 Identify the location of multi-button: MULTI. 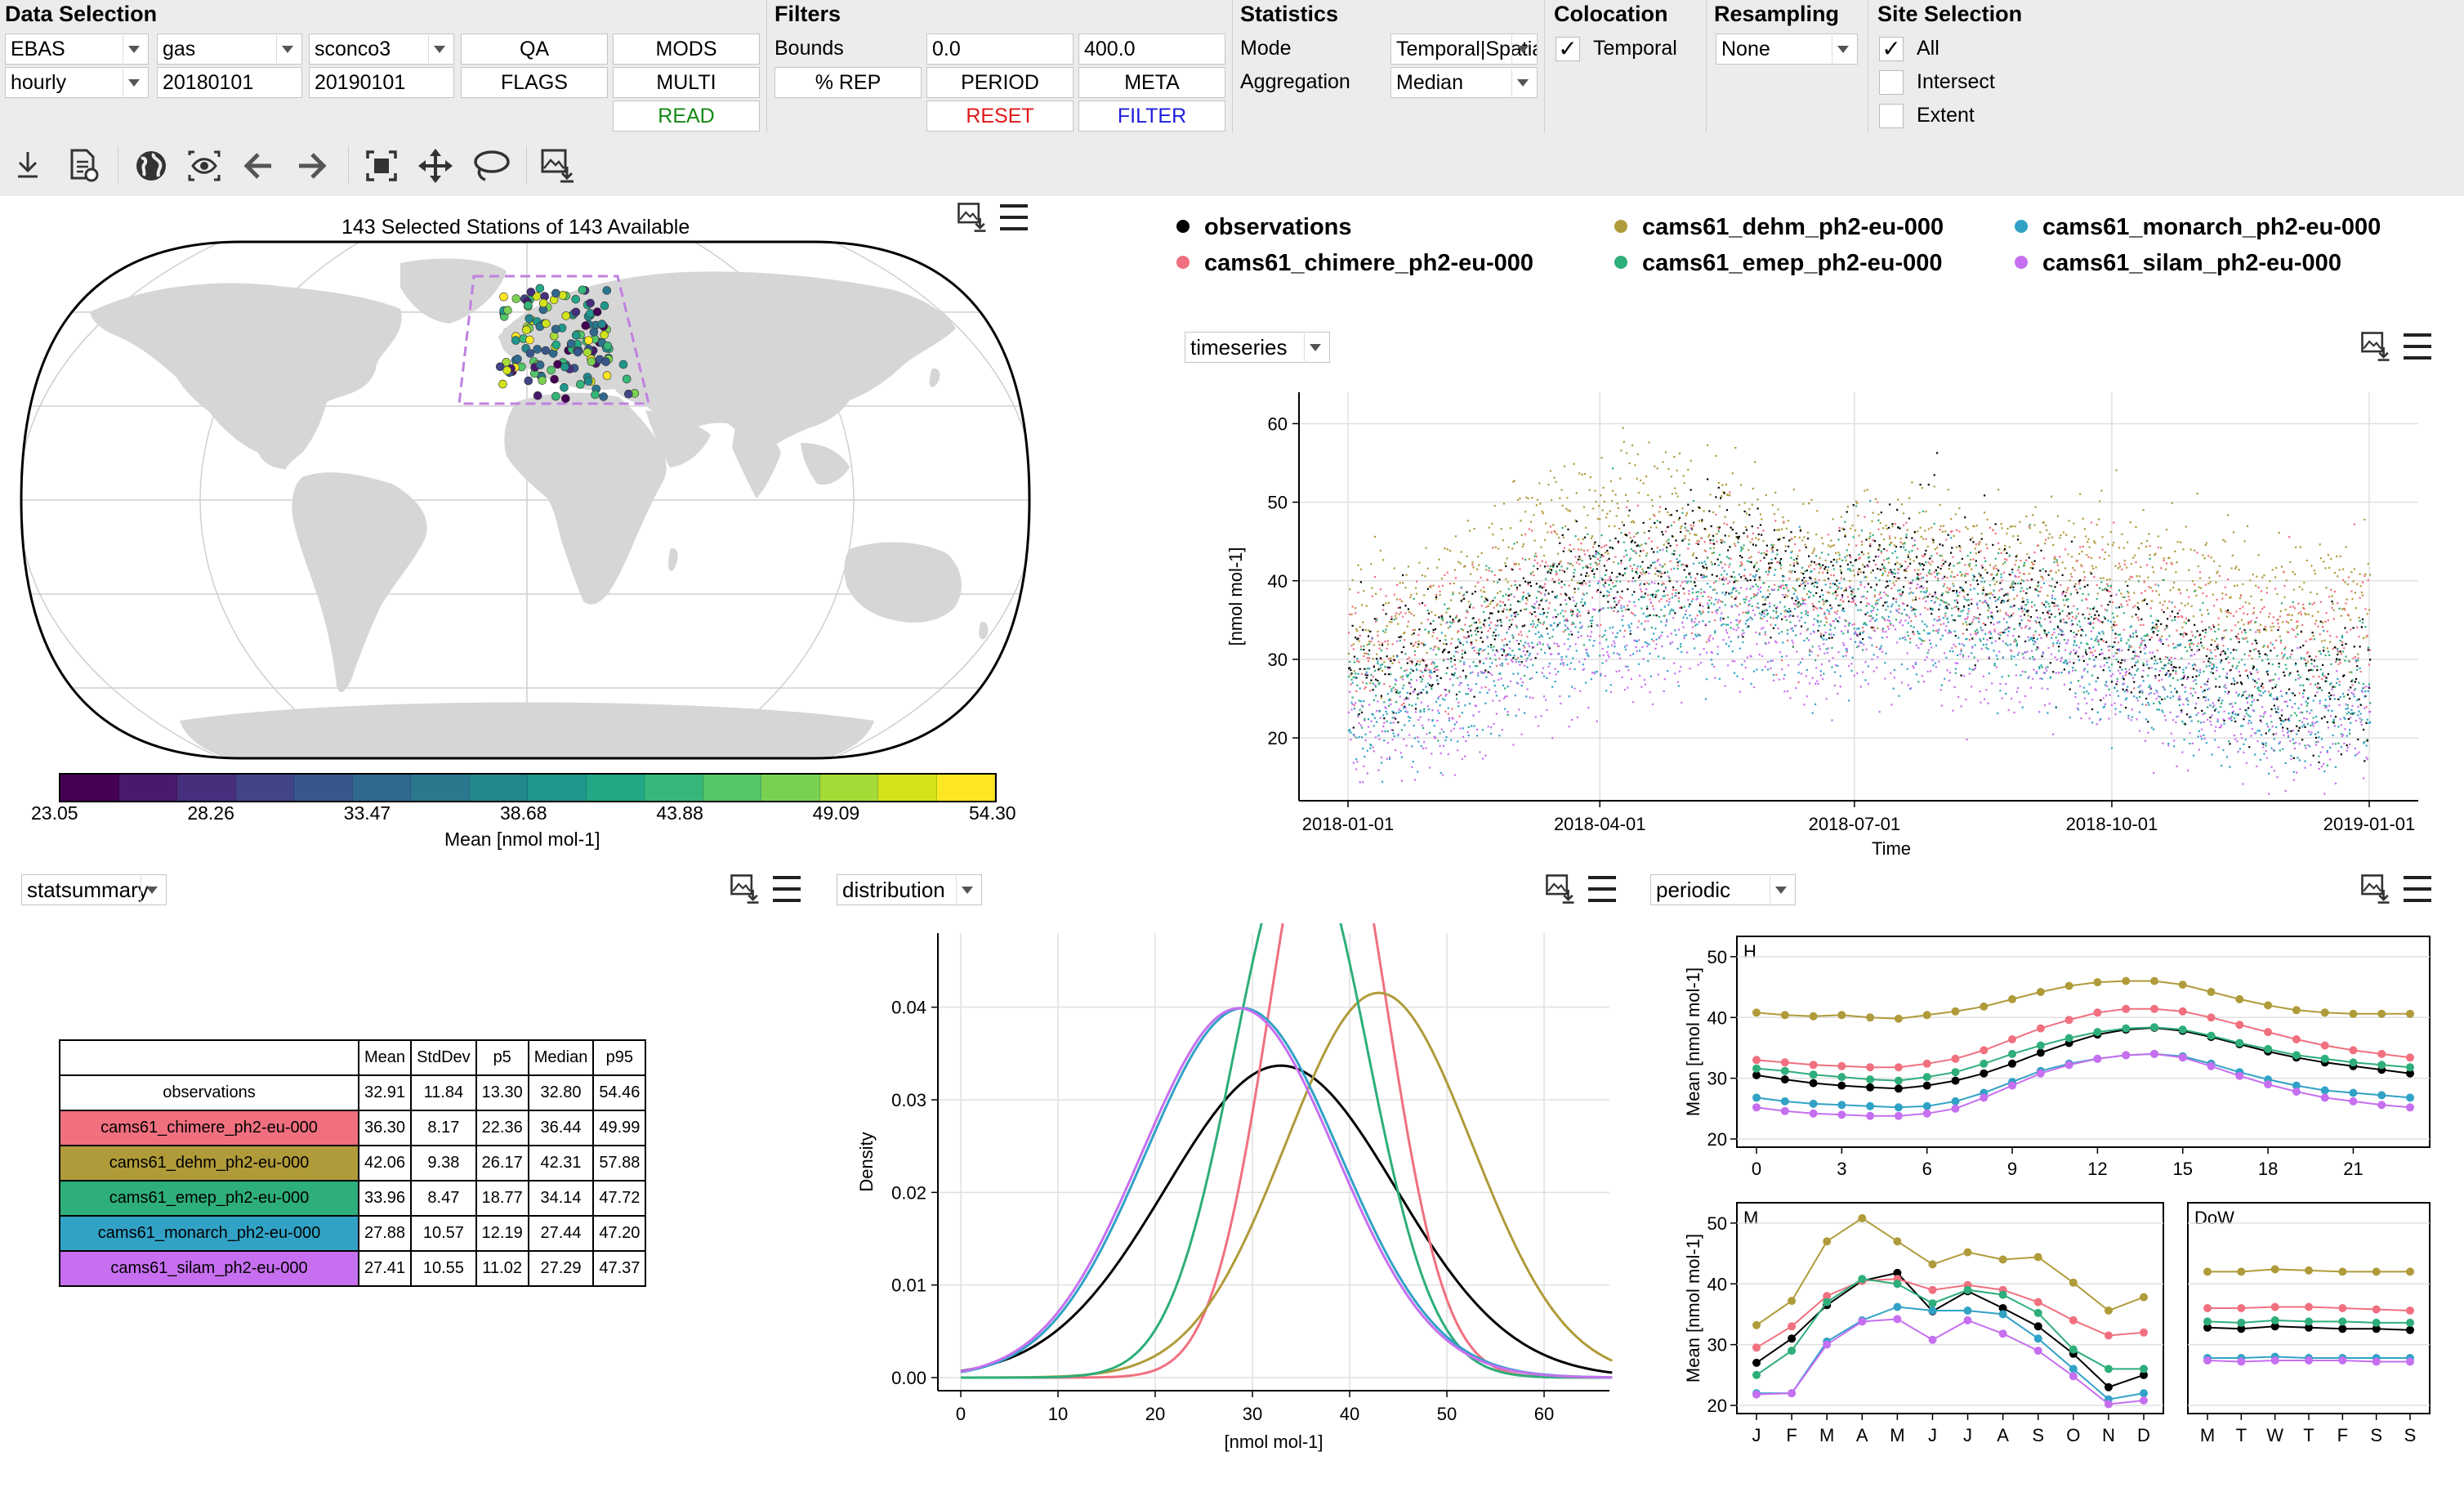
(686, 82).